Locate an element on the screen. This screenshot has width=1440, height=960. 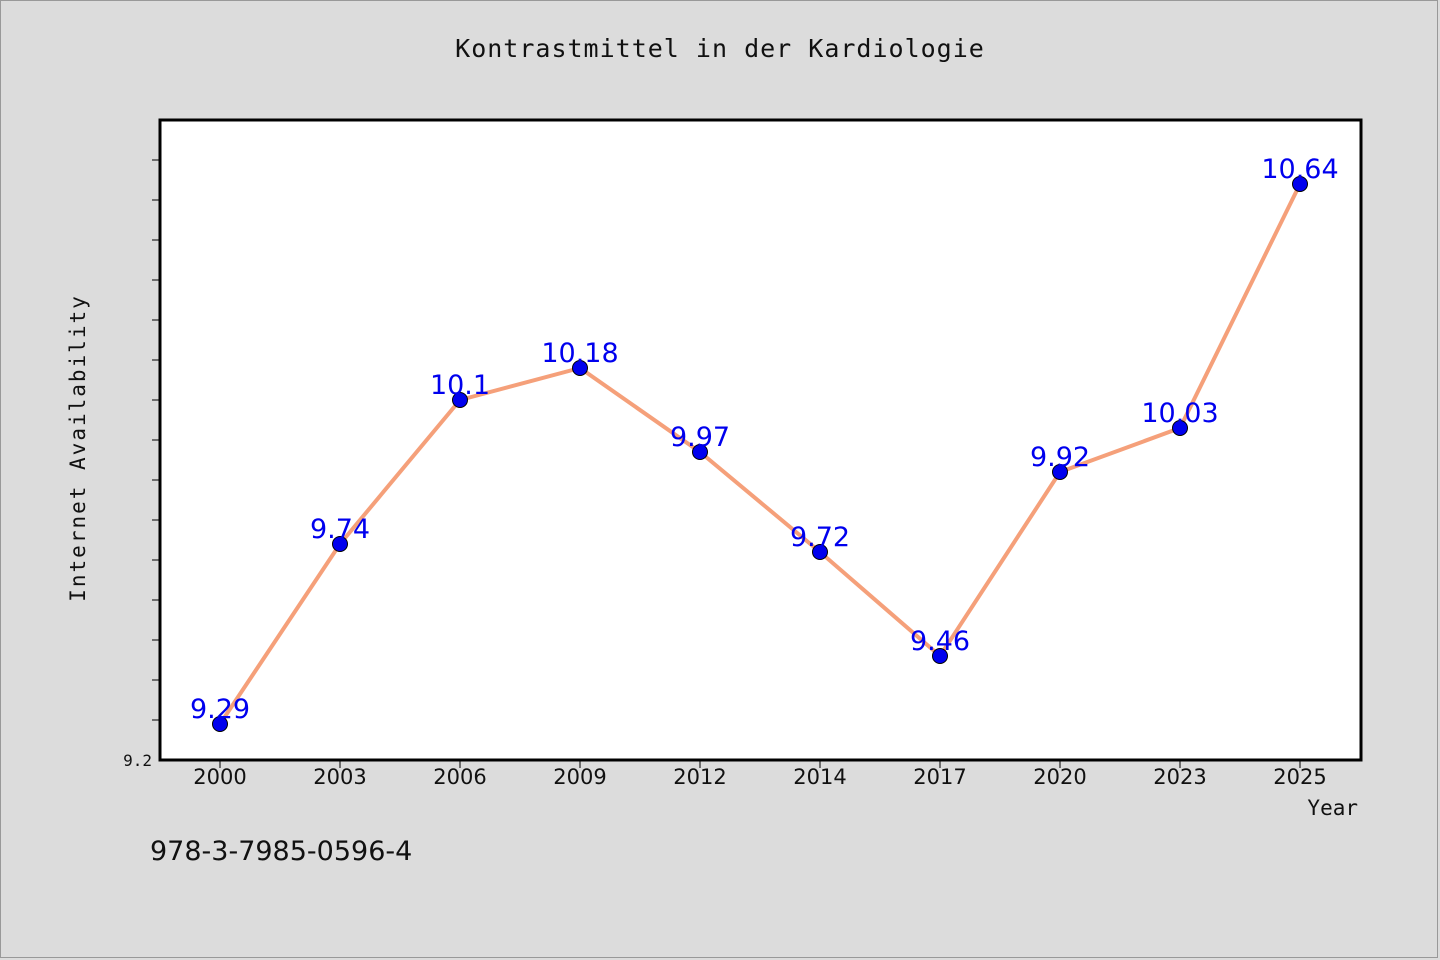
x-tick-label: 2025 is located at coordinates (1299, 777).